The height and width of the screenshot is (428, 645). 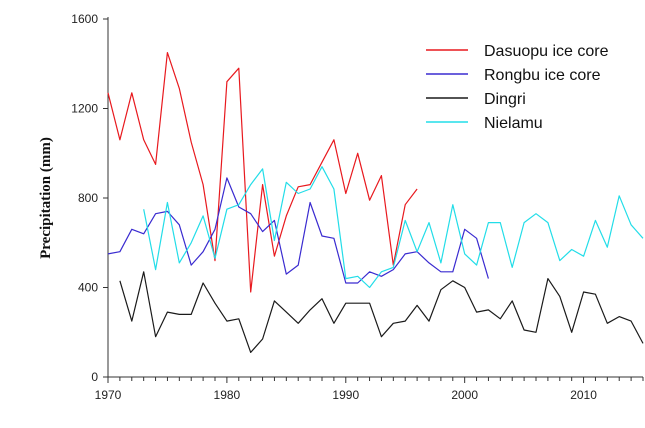 I want to click on y-tick-label: 1200, so click(x=84, y=109).